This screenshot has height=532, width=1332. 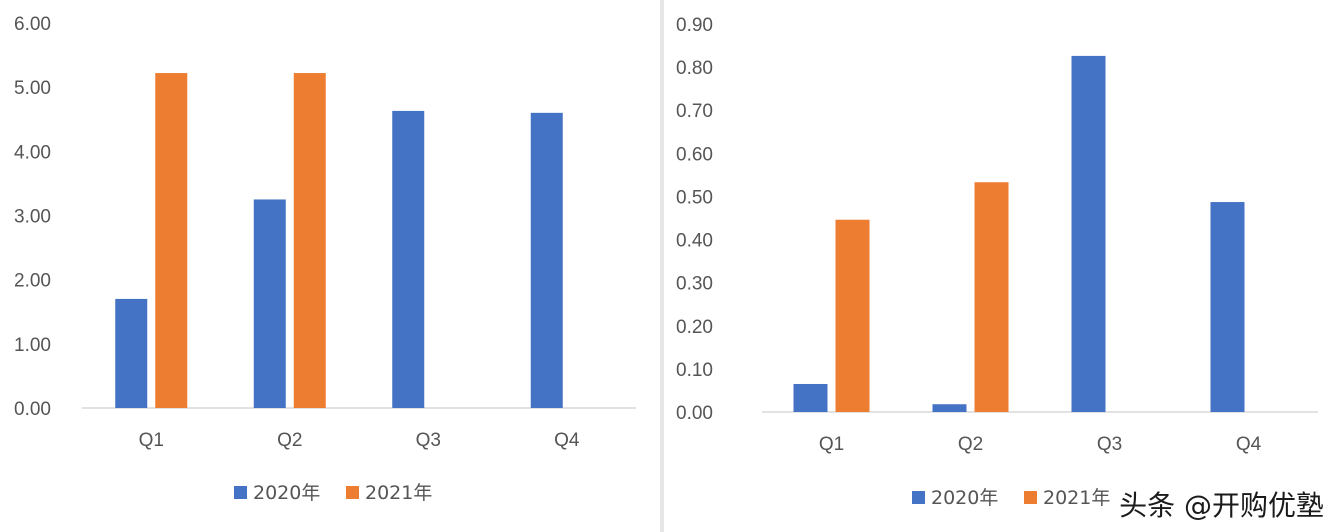 What do you see at coordinates (32, 24) in the screenshot?
I see `y-tick-label: 6.00` at bounding box center [32, 24].